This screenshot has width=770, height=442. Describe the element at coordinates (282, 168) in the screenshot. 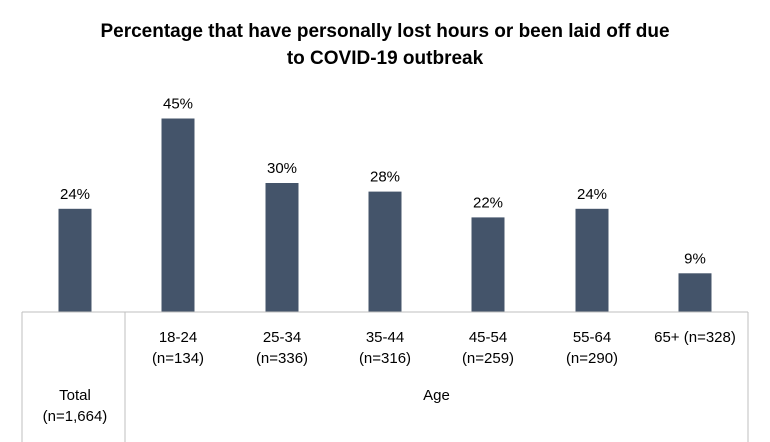

I see `data-label-2: 30%` at that location.